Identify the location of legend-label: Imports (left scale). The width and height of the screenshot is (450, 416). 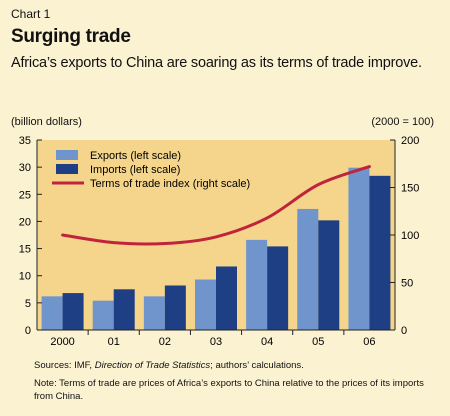
(135, 170).